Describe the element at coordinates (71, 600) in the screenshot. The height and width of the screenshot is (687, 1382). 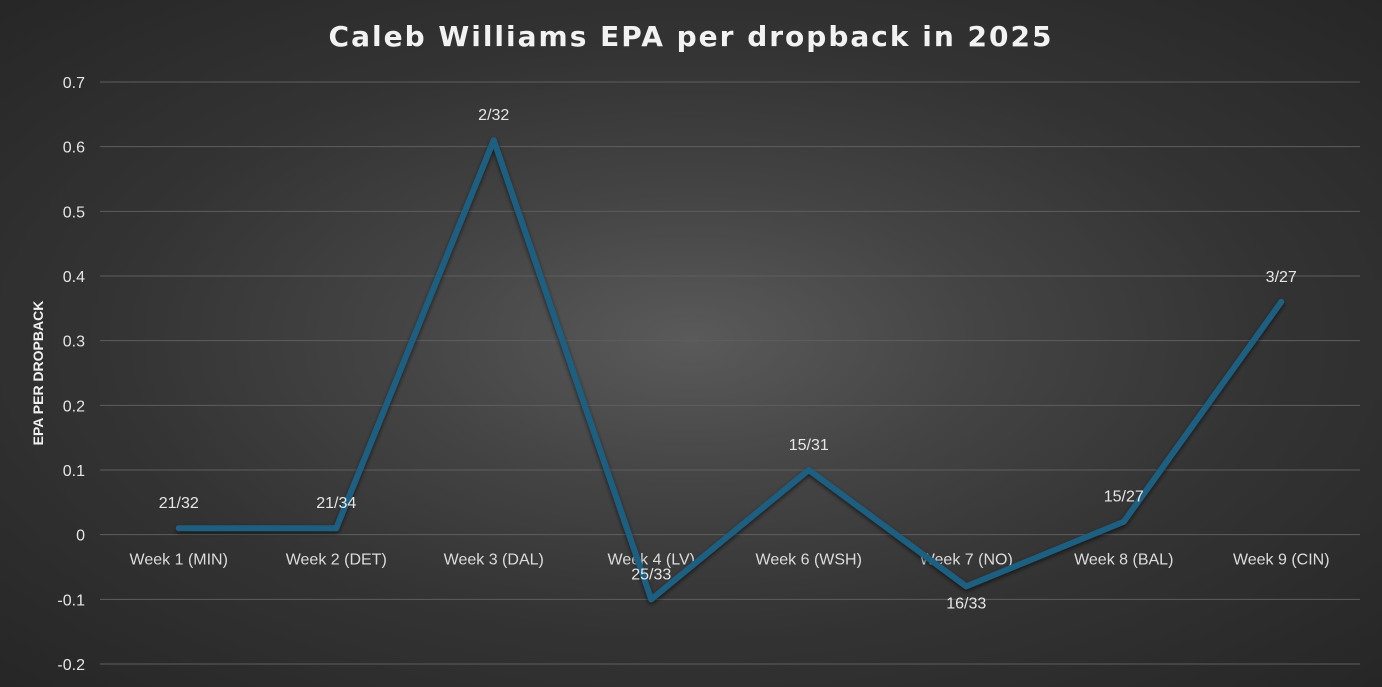
I see `y-tick-label: -0.1` at that location.